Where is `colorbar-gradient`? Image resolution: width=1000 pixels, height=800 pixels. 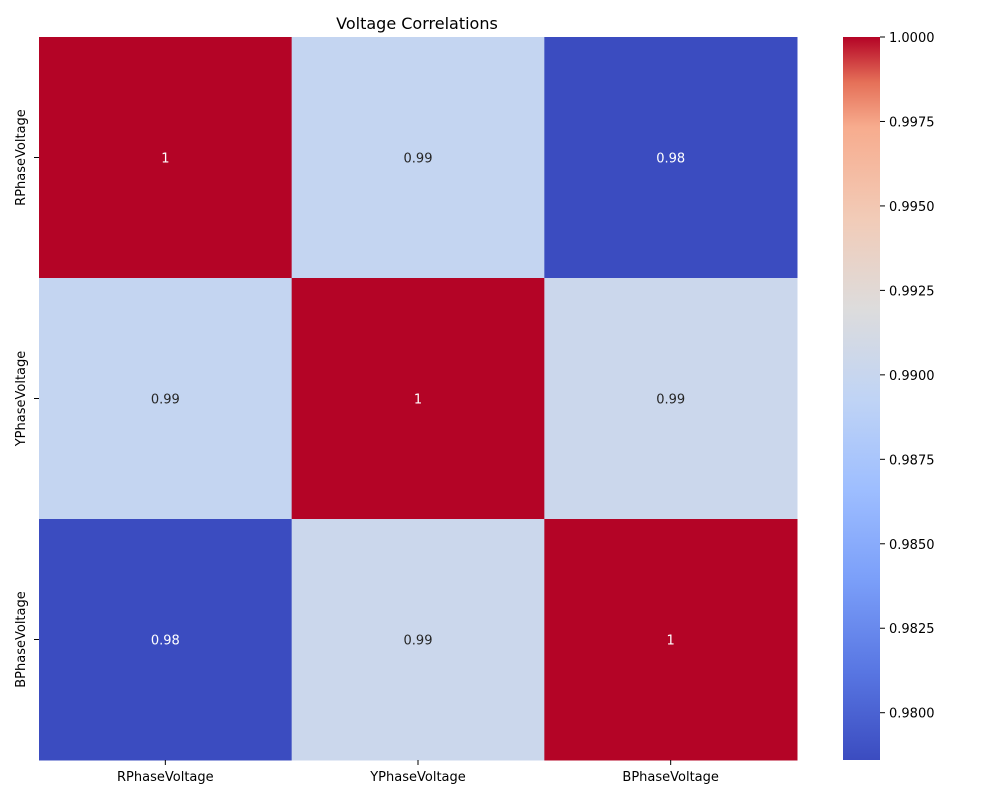
colorbar-gradient is located at coordinates (861, 398).